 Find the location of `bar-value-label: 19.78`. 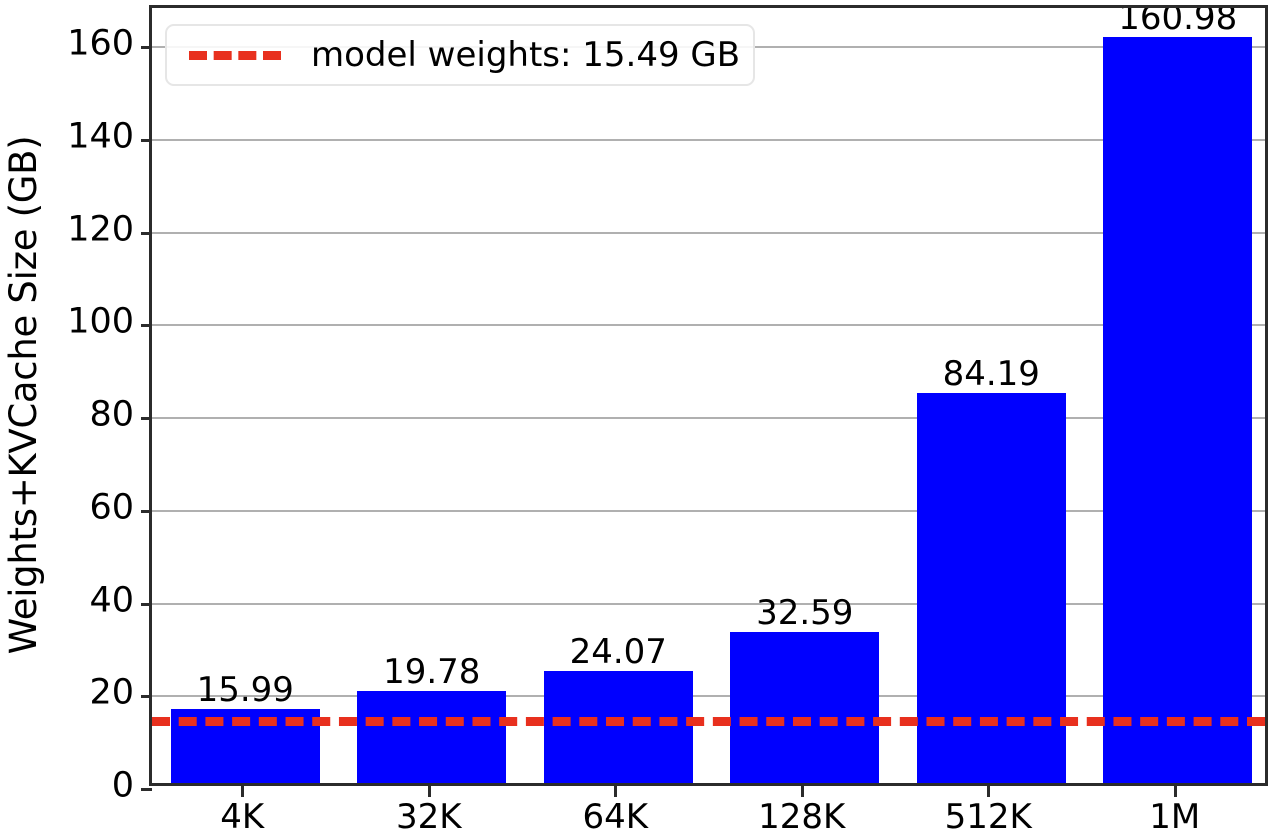

bar-value-label: 19.78 is located at coordinates (432, 672).